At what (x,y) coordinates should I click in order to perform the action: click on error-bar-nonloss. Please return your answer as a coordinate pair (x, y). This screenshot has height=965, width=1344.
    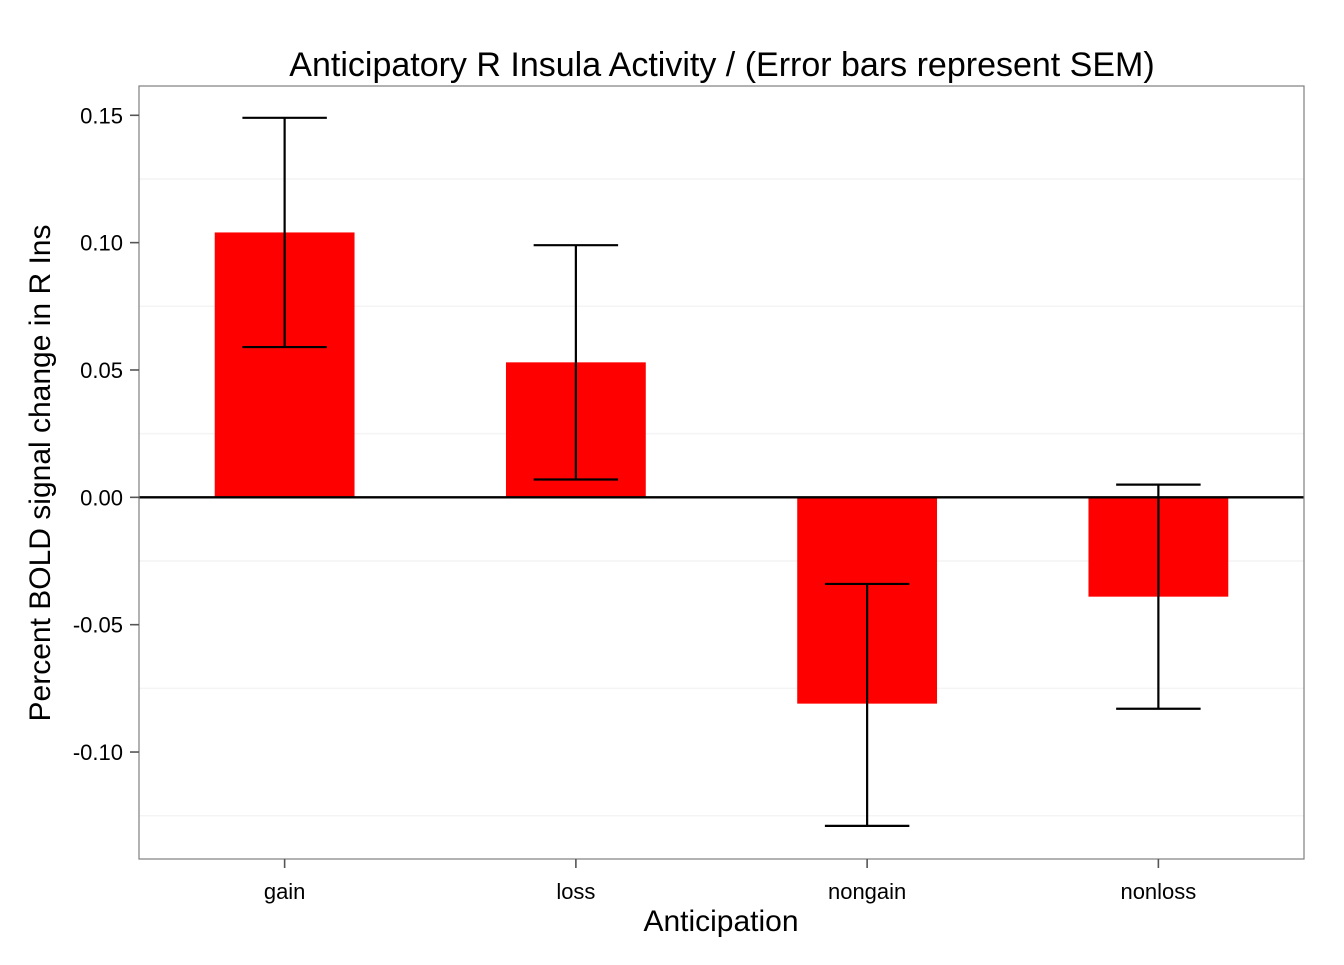
    Looking at the image, I should click on (1158, 596).